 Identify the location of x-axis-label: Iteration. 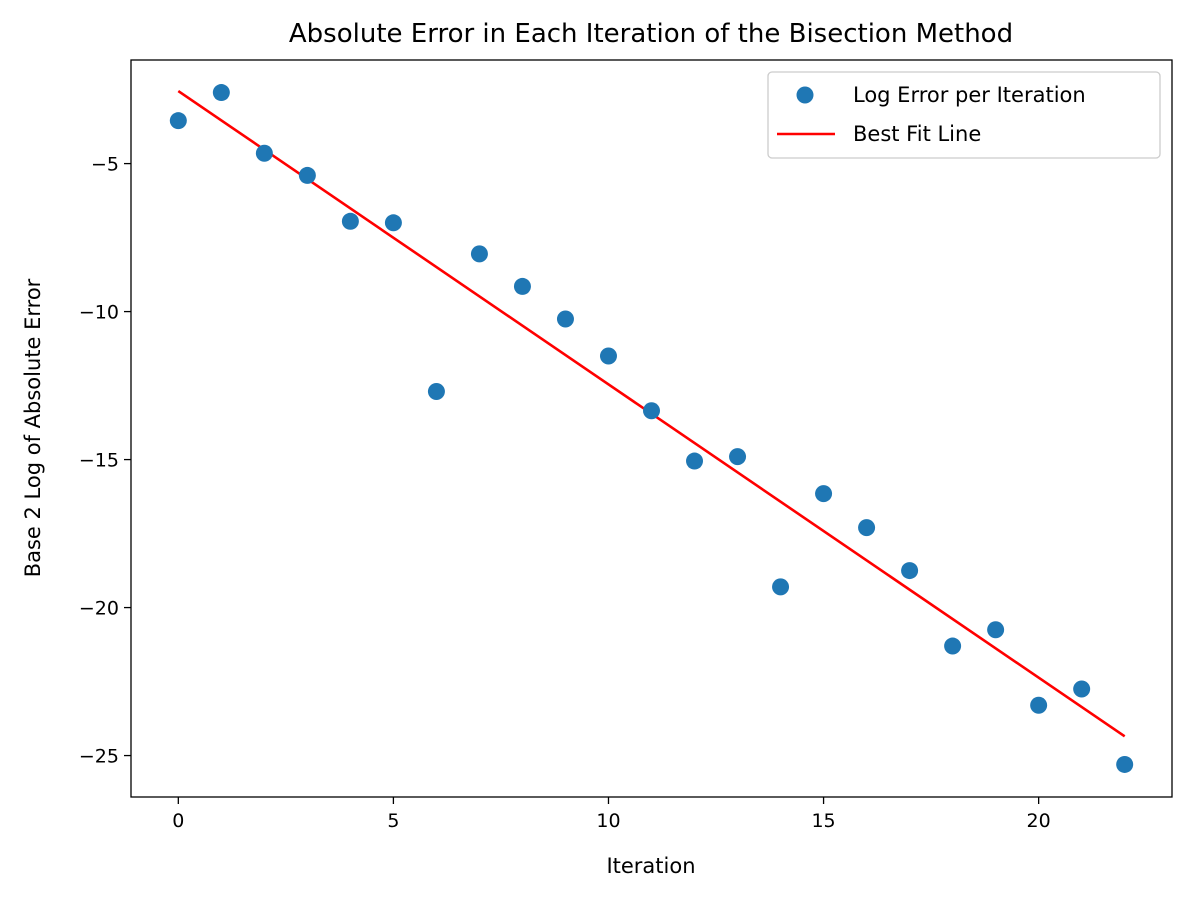
(650, 866).